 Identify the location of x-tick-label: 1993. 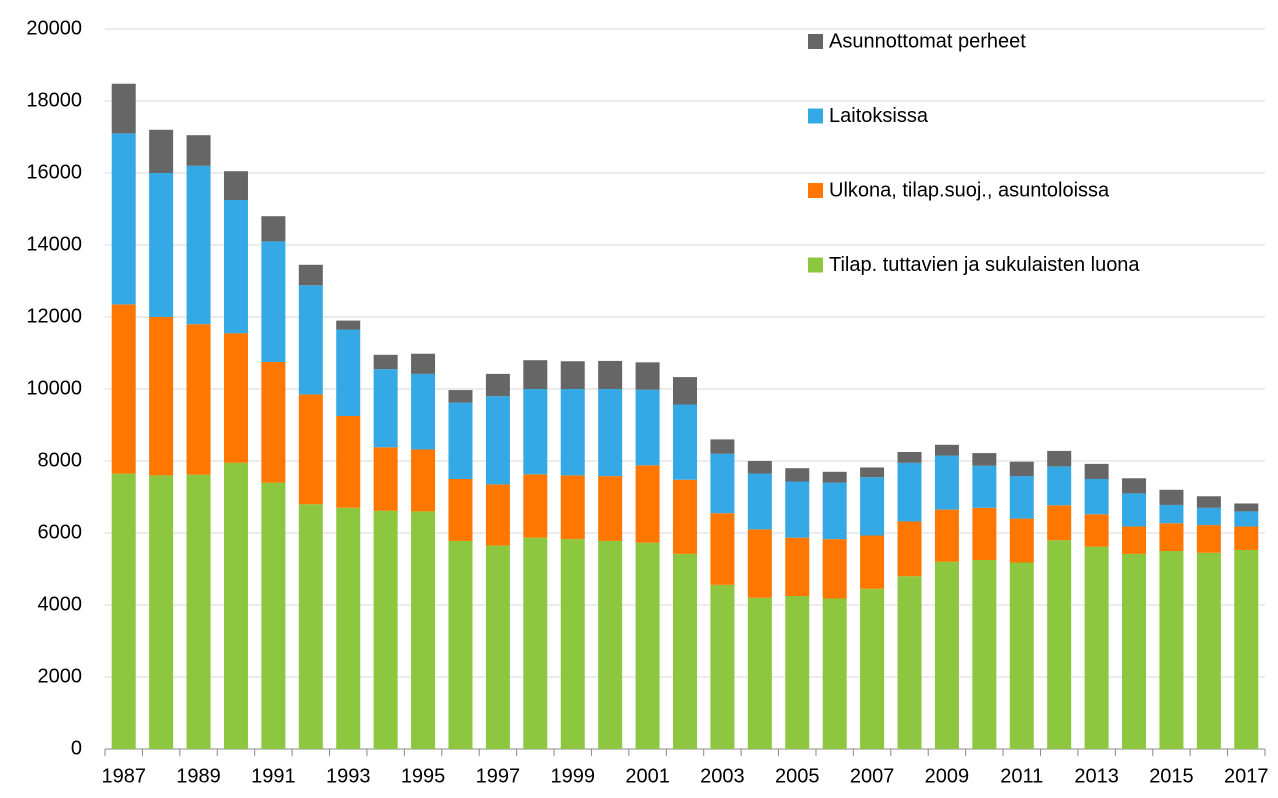
(348, 776).